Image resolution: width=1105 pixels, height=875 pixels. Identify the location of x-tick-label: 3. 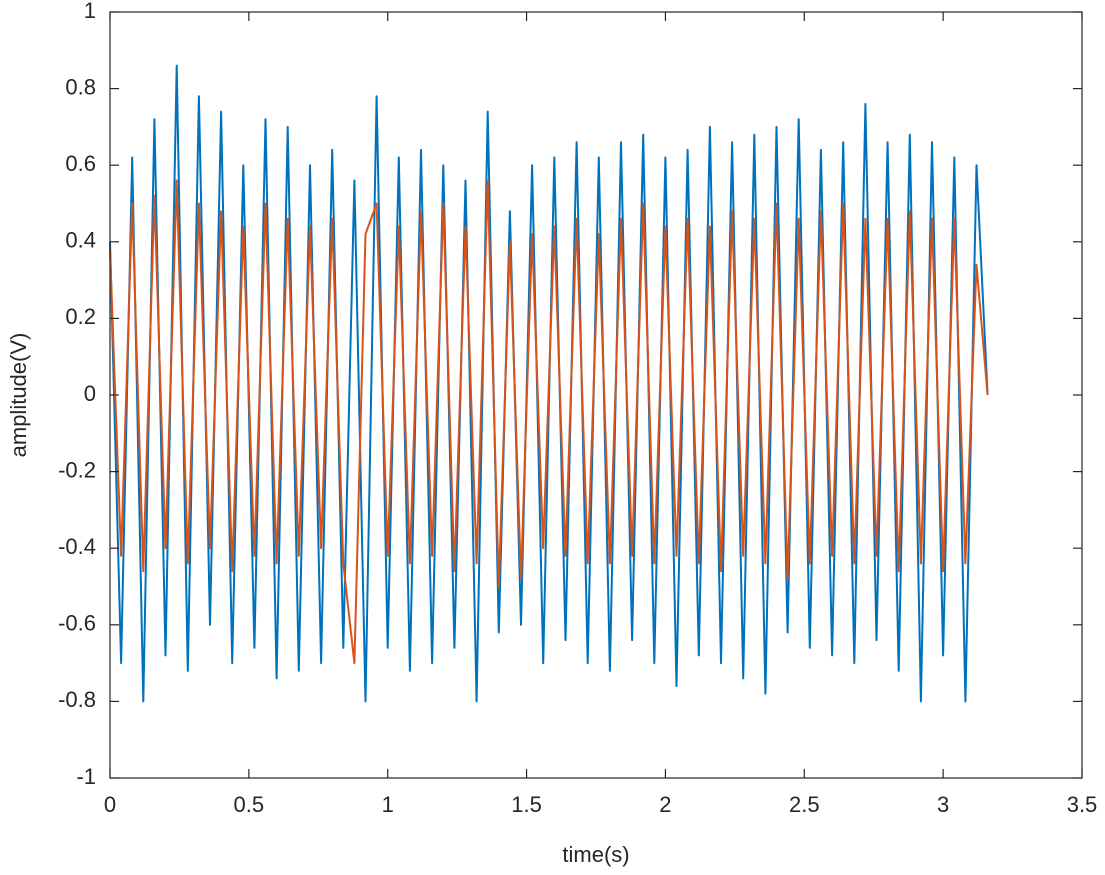
(943, 804).